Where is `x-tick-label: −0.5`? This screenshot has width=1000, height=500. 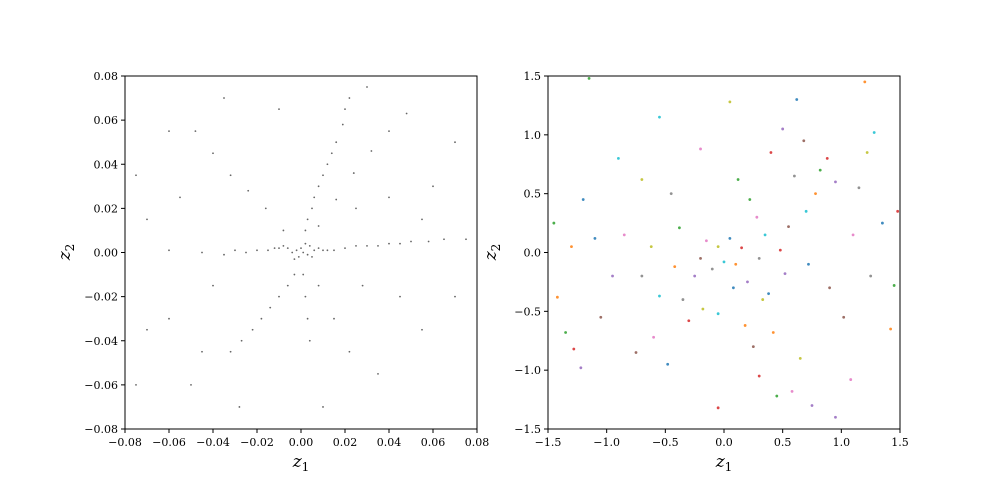
x-tick-label: −0.5 is located at coordinates (665, 442).